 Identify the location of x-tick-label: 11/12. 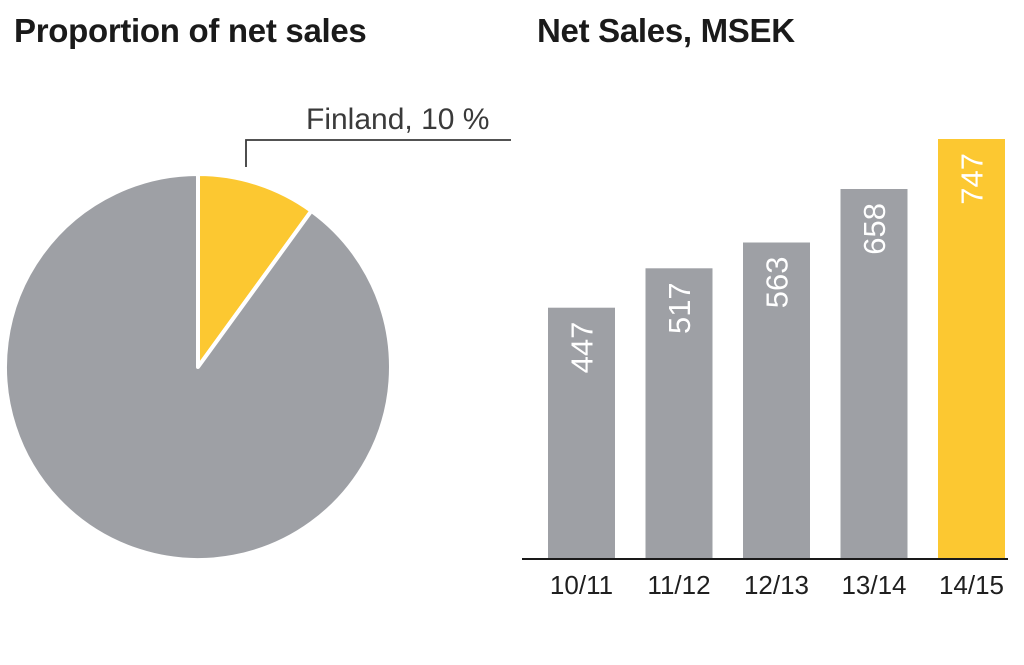
(678, 585).